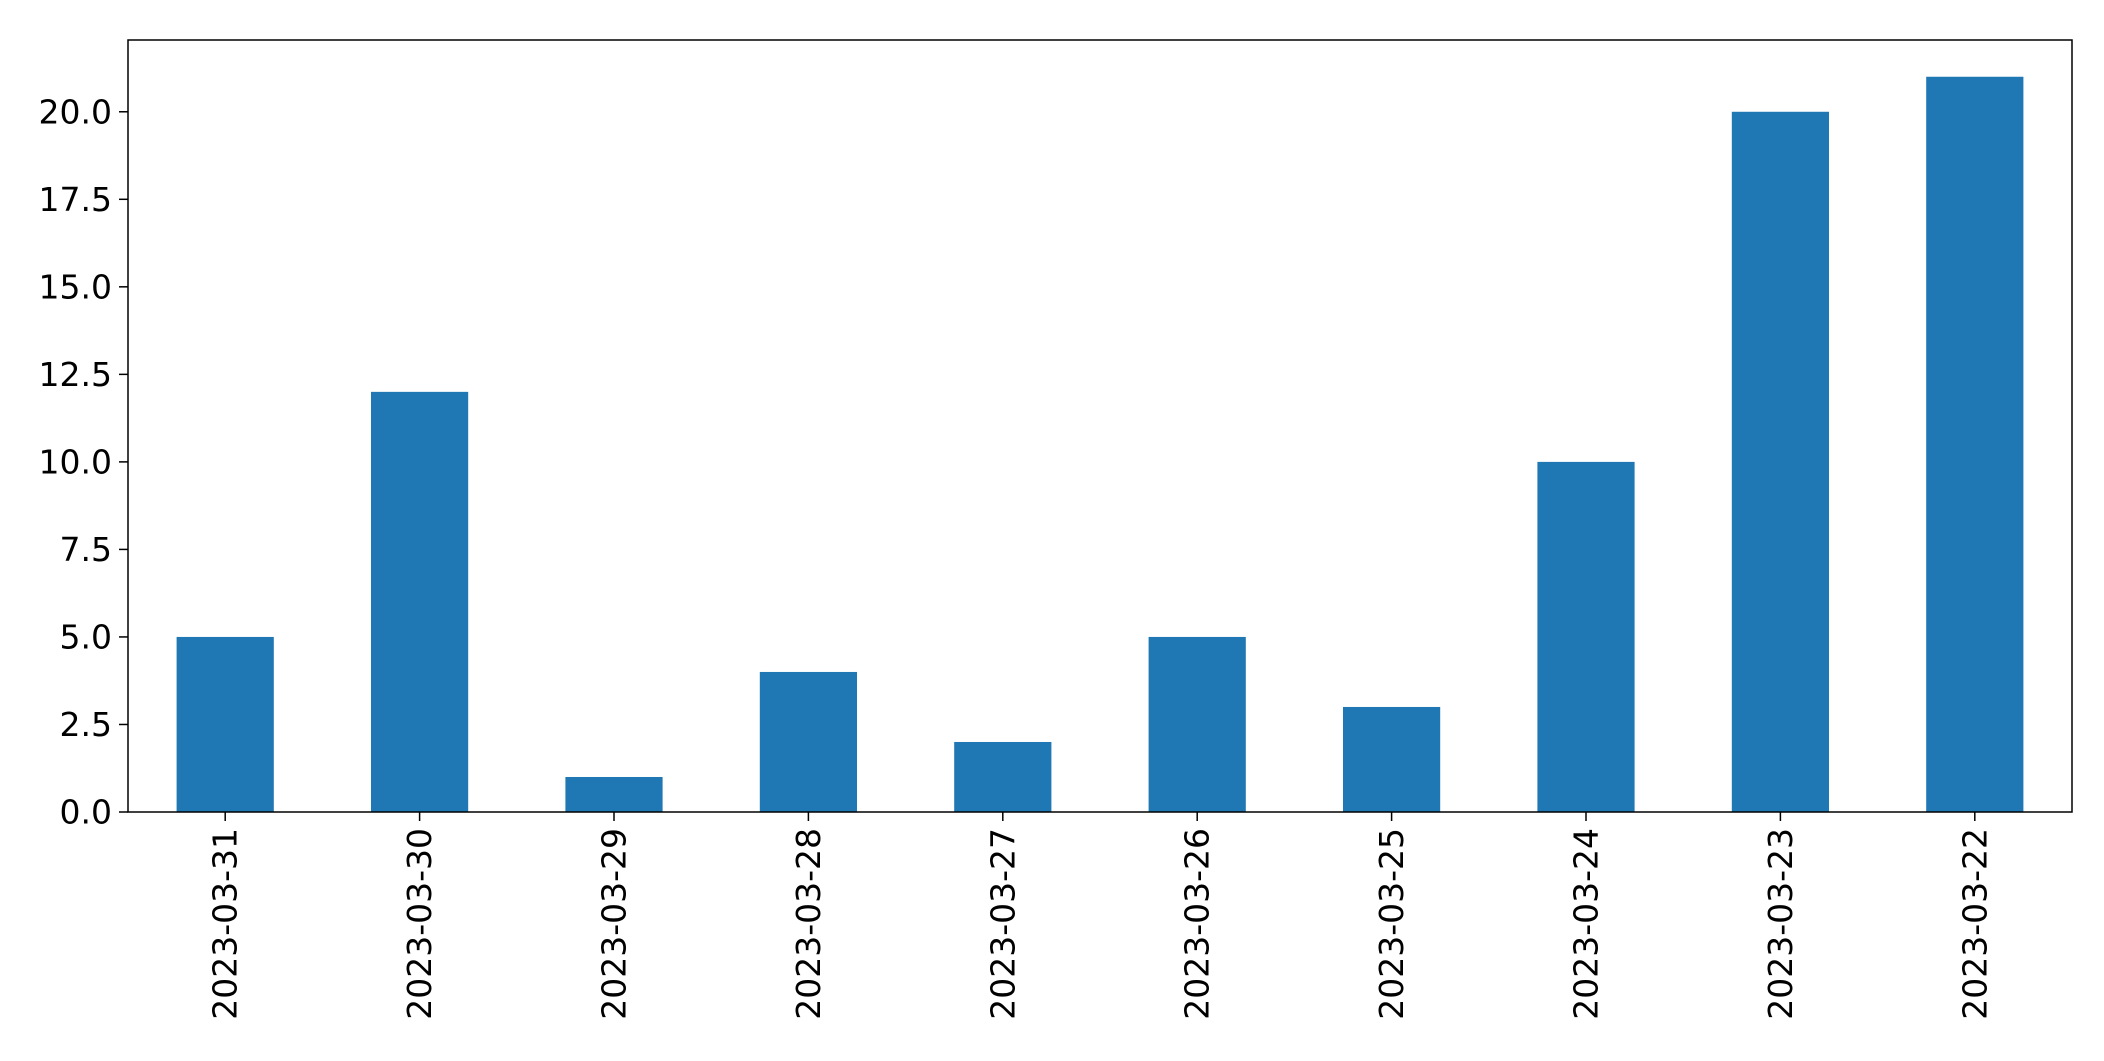 The height and width of the screenshot is (1061, 2104). I want to click on y-tick-label: 17.5, so click(75, 199).